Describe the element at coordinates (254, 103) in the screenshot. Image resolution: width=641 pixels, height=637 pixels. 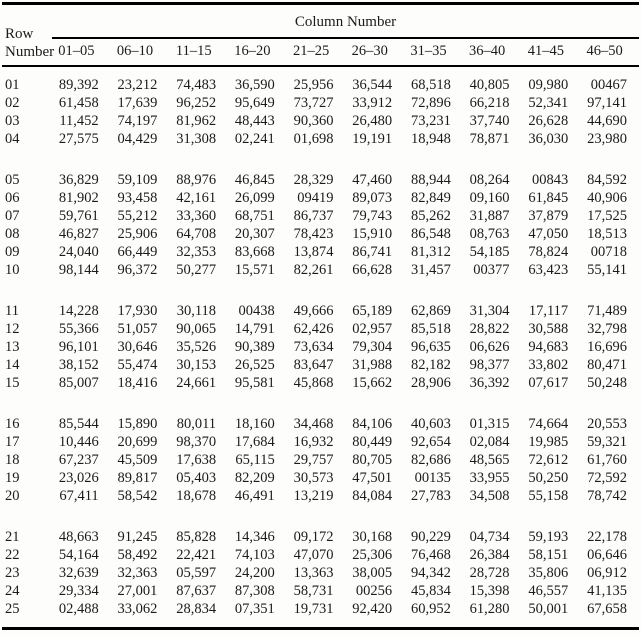
I see `value-cell: 95,649` at that location.